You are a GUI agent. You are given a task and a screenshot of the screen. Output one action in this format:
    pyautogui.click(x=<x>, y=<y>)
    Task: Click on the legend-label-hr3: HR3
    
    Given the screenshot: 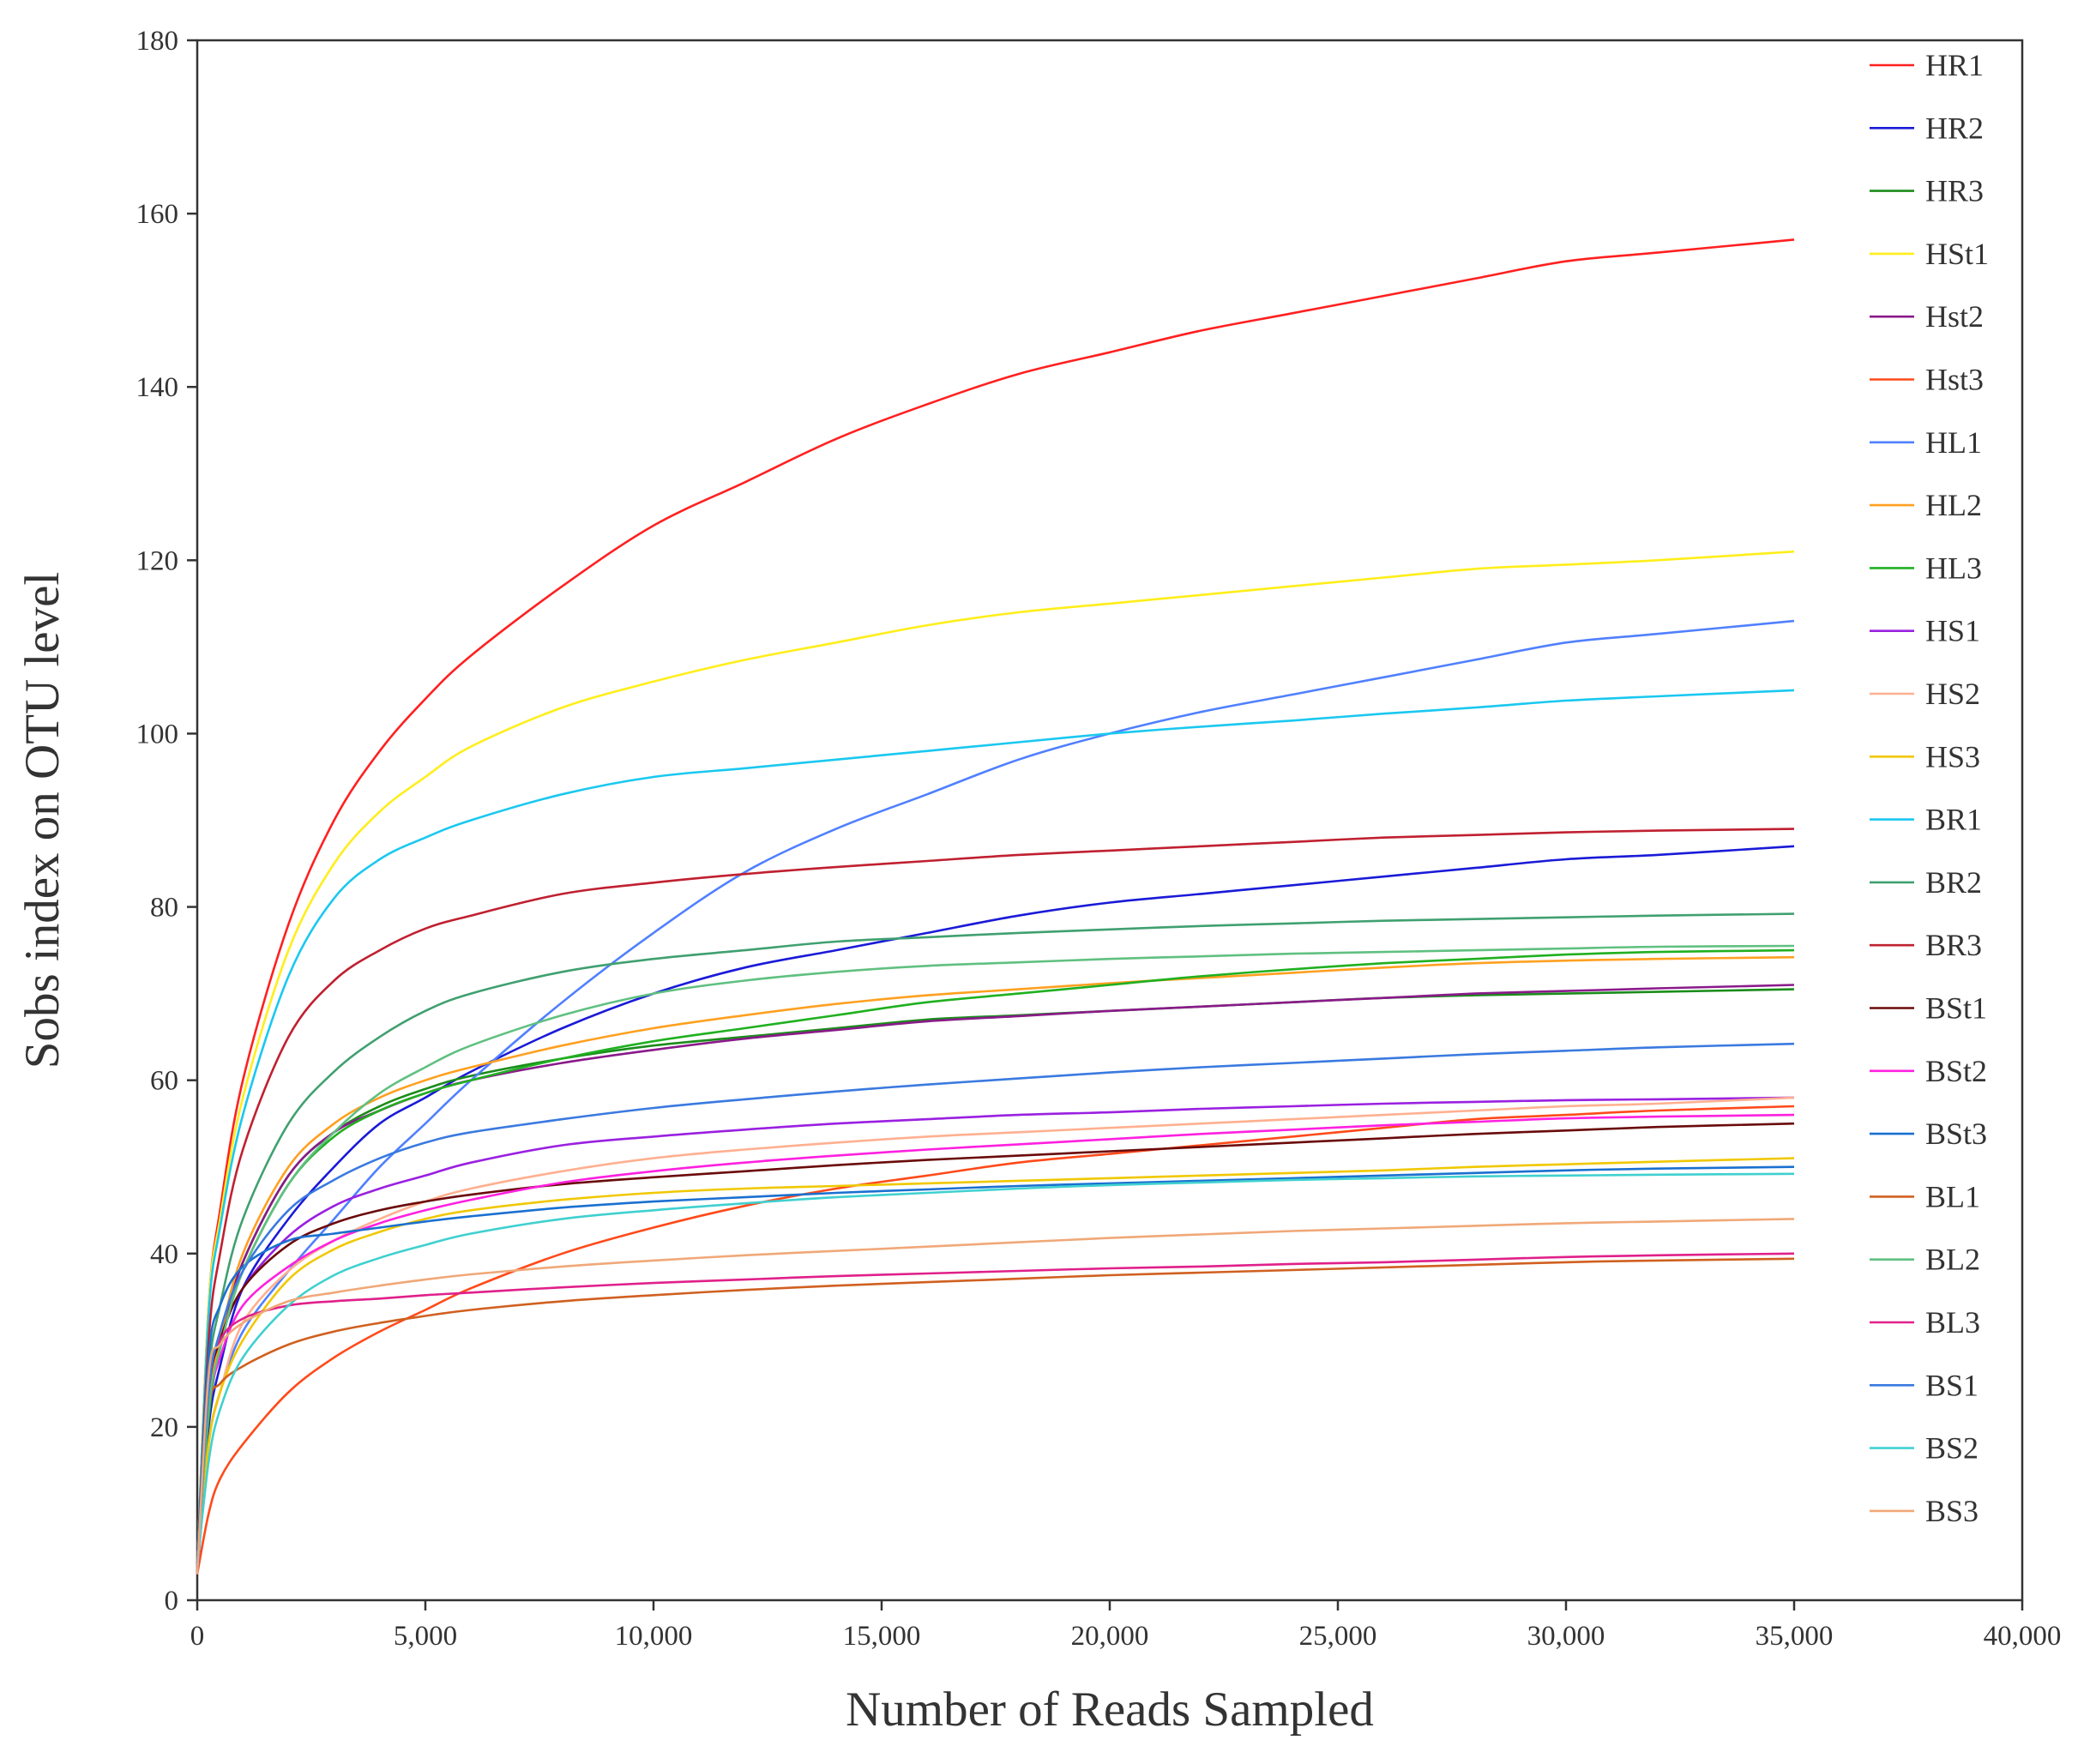 What is the action you would take?
    pyautogui.click(x=1954, y=191)
    